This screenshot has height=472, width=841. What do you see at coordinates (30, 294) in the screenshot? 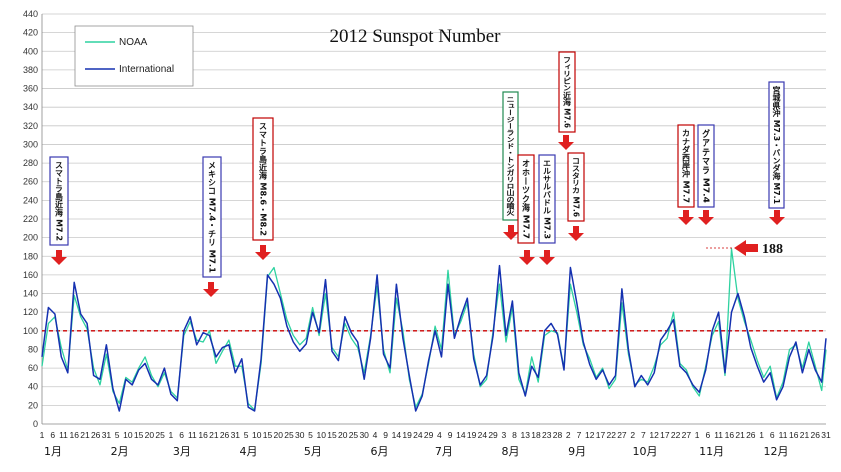
I see `y-tick-label: 140` at bounding box center [30, 294].